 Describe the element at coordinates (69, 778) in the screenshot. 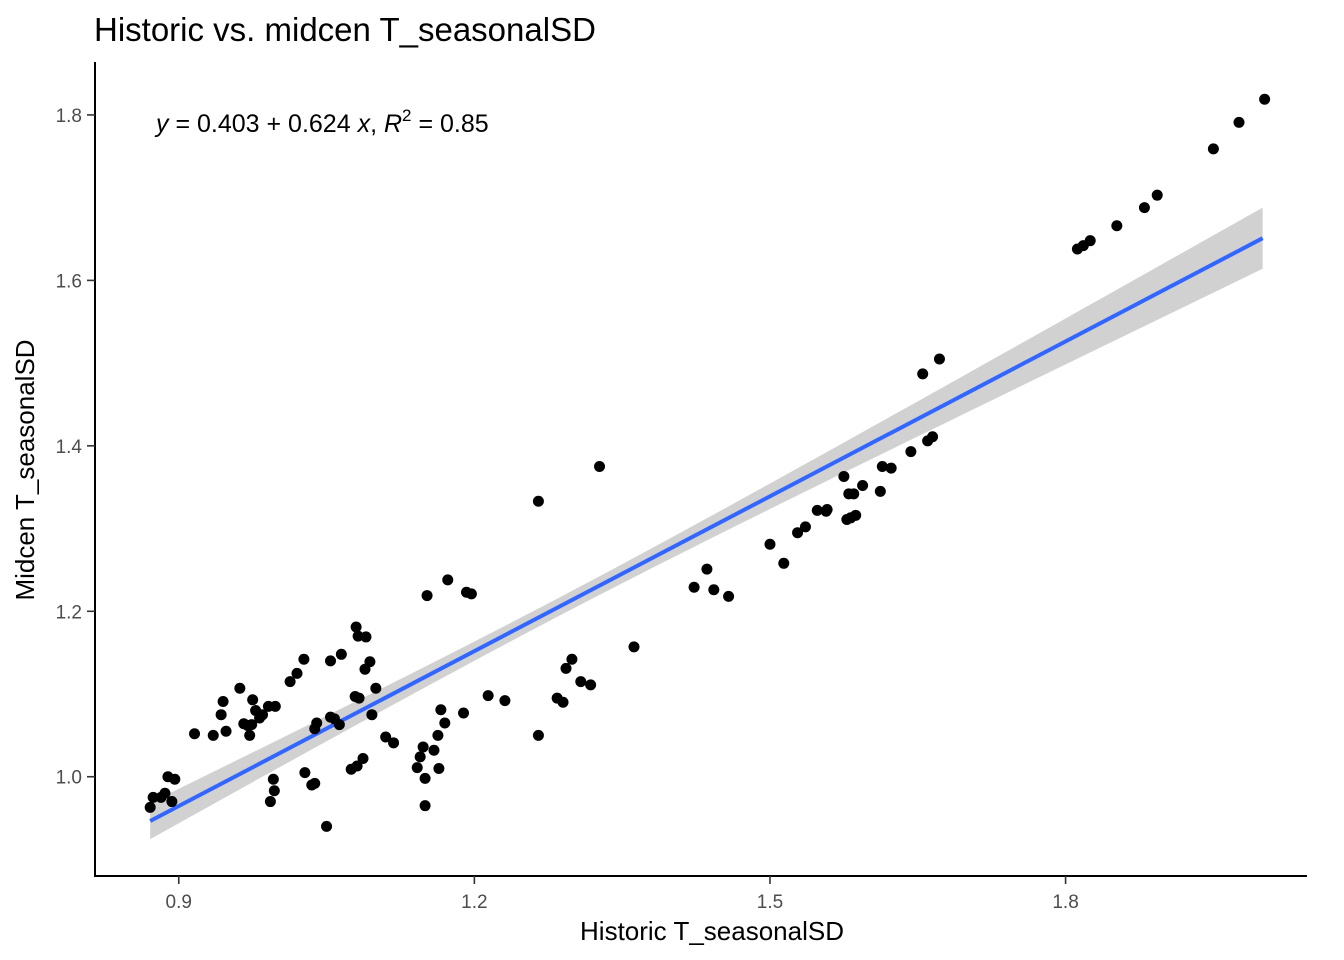

I see `y-tick-label: 1.0` at that location.